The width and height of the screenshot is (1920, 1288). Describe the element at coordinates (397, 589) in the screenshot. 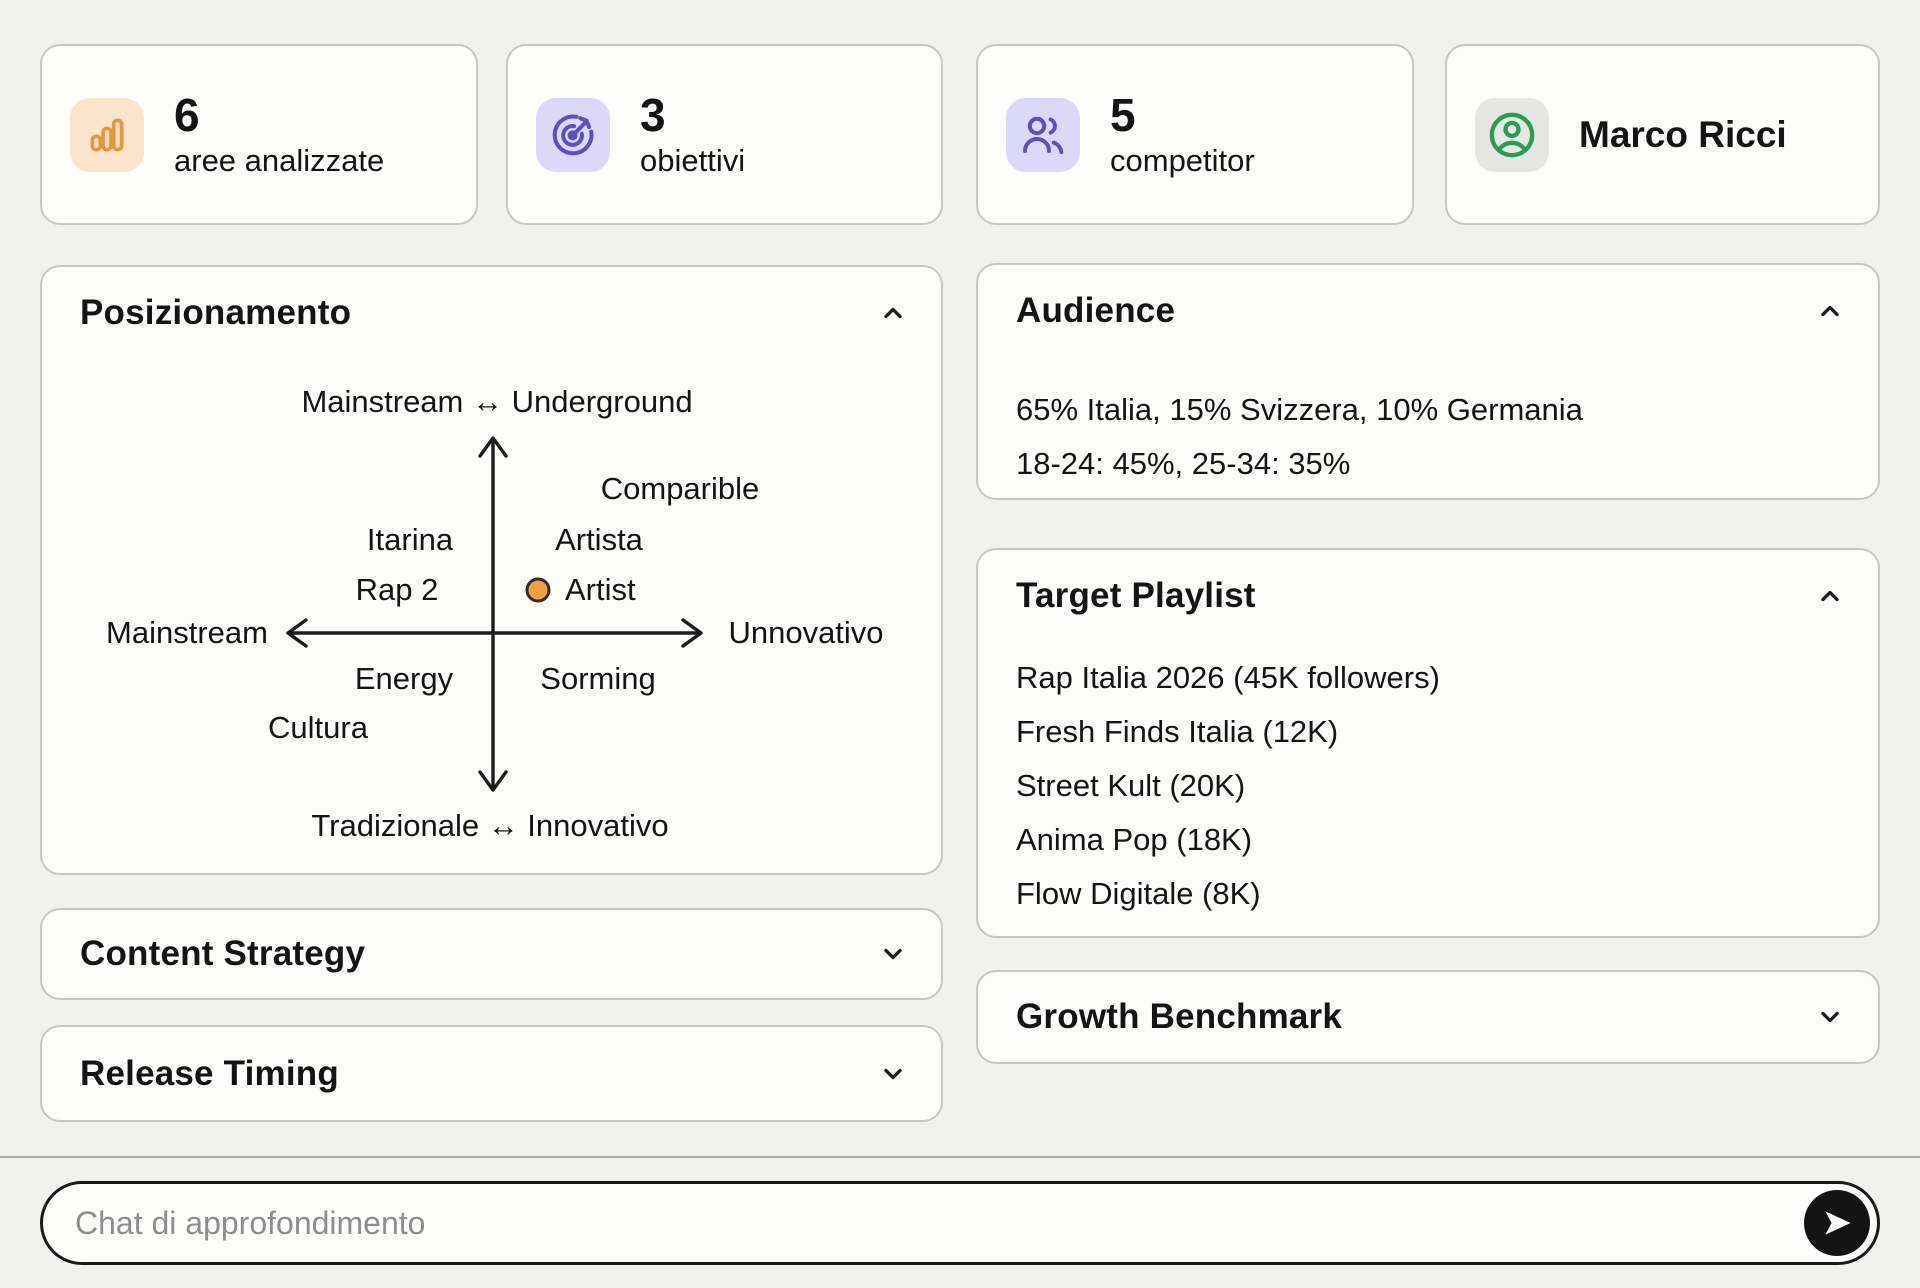

I see `quadrant-label-rap2: Rap 2` at that location.